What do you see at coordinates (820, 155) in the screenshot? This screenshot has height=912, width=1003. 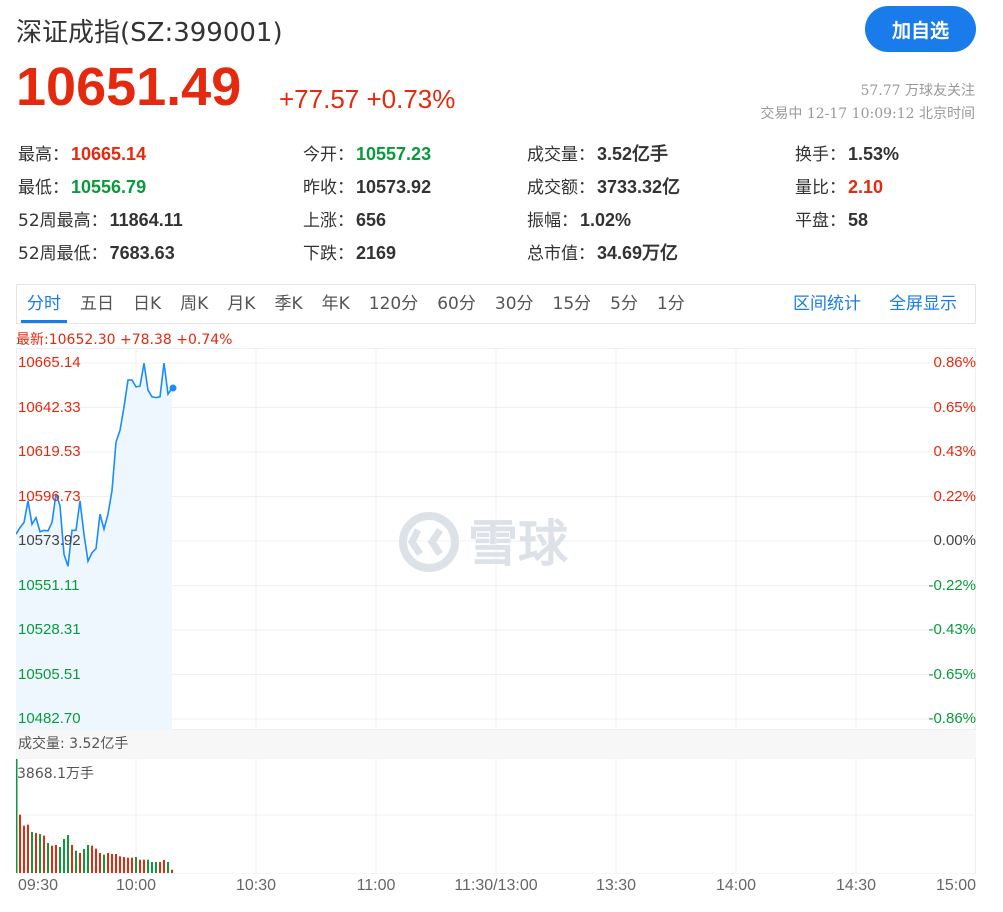 I see `stat-label: 换手：` at bounding box center [820, 155].